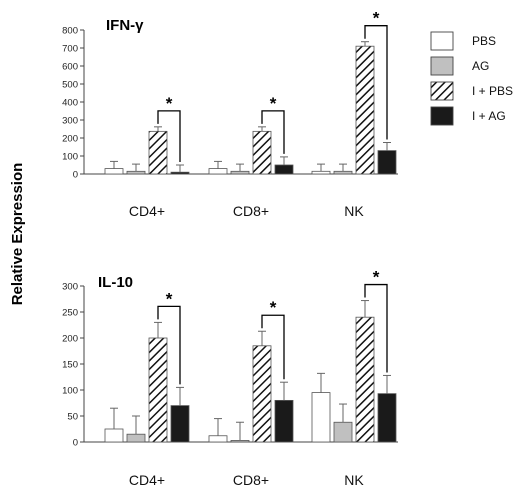  Describe the element at coordinates (70, 49) in the screenshot. I see `y-tick-label: 700` at that location.